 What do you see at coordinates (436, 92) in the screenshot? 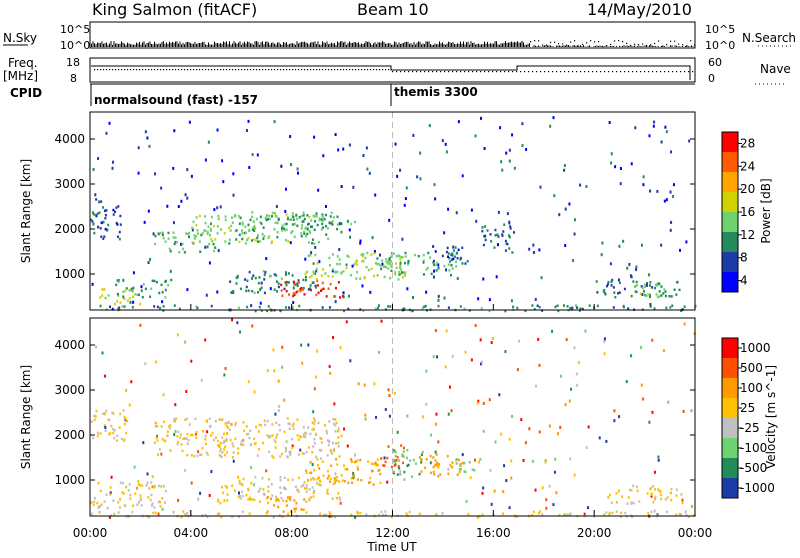
I see `cpid-segment-2: themis 3300` at bounding box center [436, 92].